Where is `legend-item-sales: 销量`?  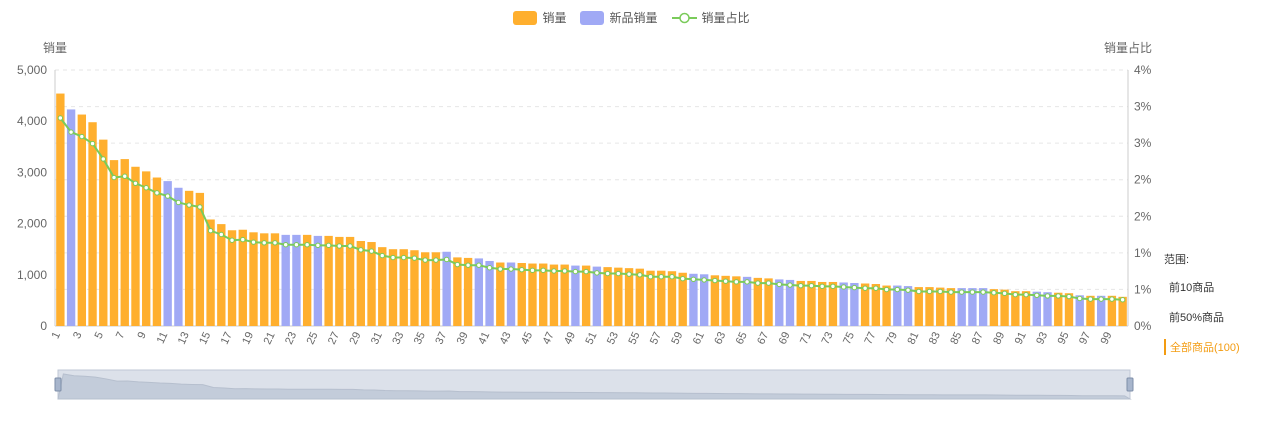 legend-item-sales: 销量 is located at coordinates (539, 17).